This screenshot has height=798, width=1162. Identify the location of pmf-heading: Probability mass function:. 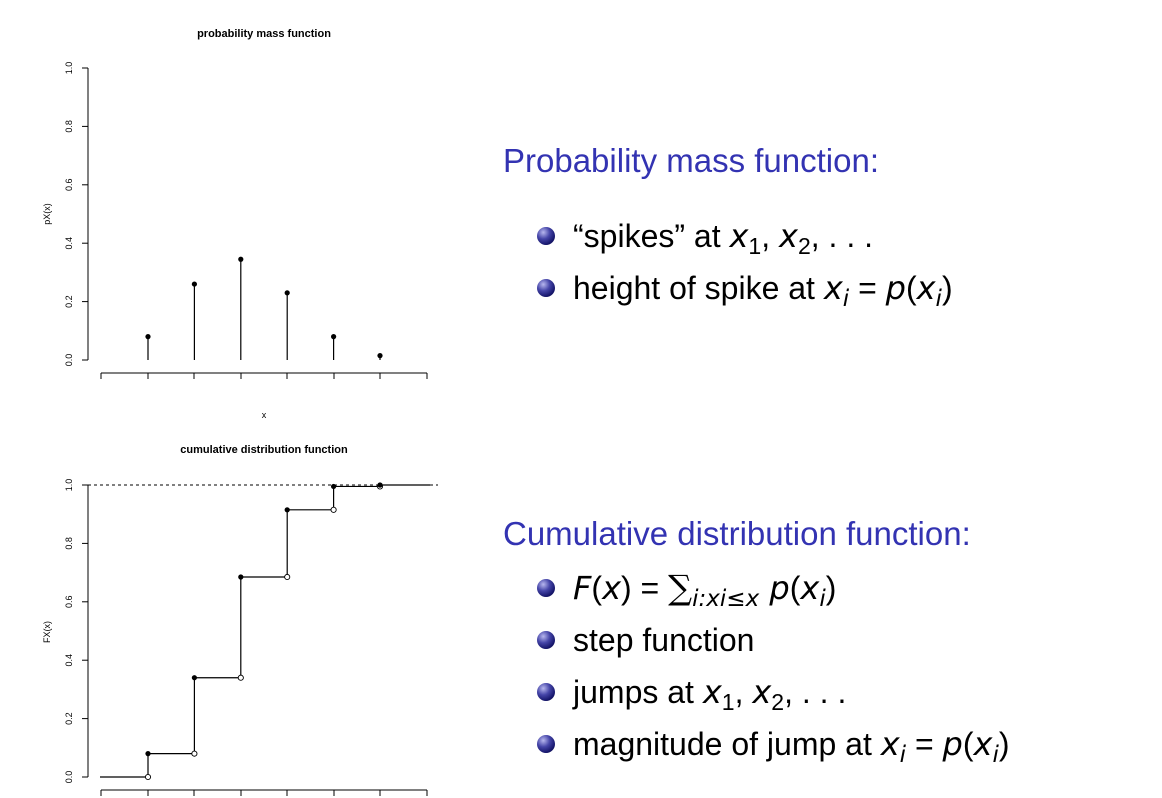
(691, 160).